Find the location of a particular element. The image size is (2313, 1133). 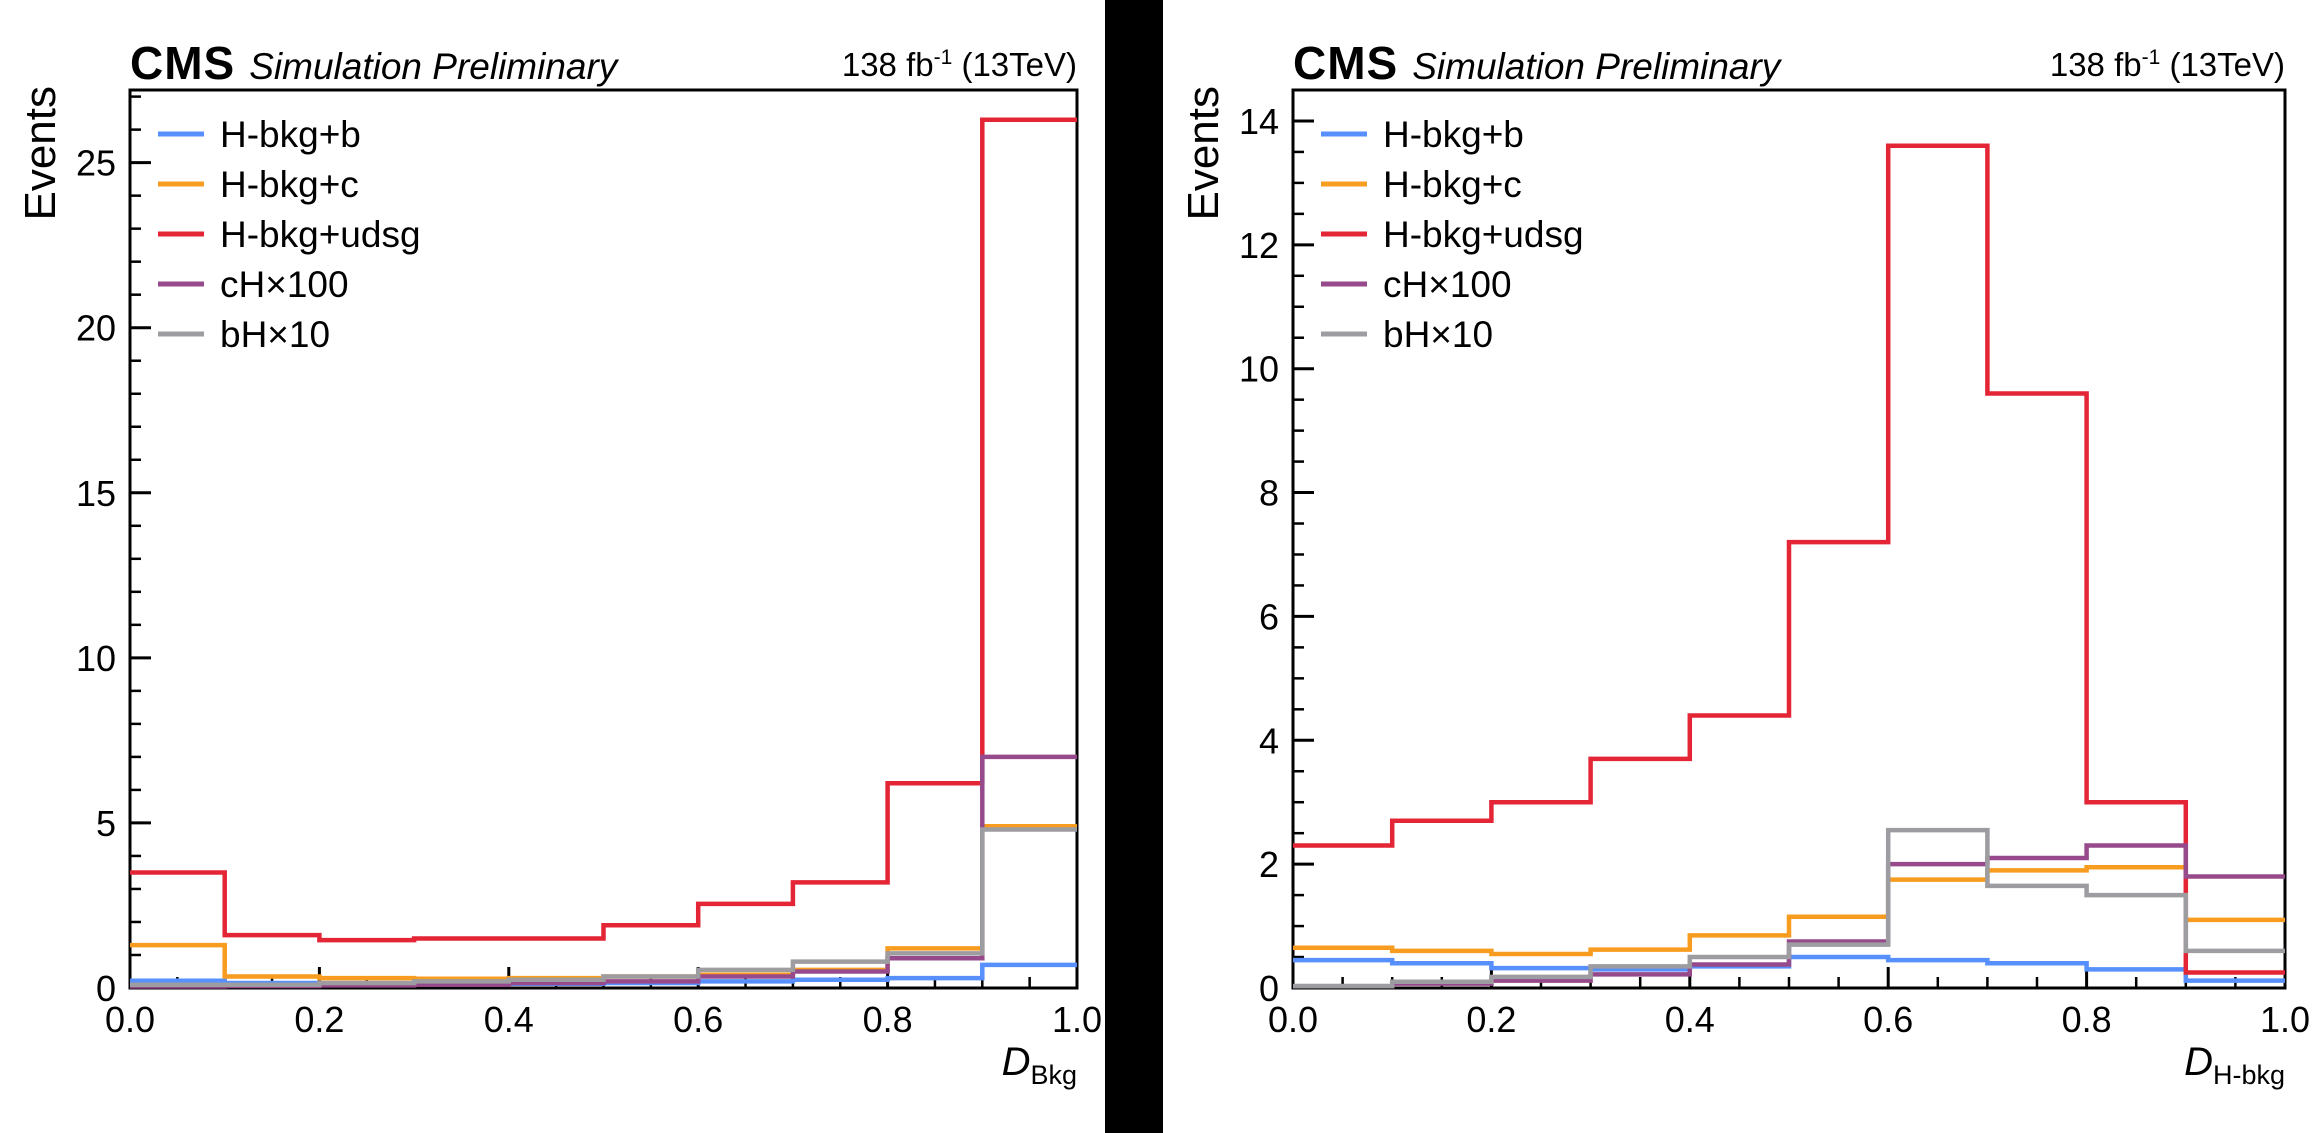

y-tick-label: 14 is located at coordinates (1259, 121).